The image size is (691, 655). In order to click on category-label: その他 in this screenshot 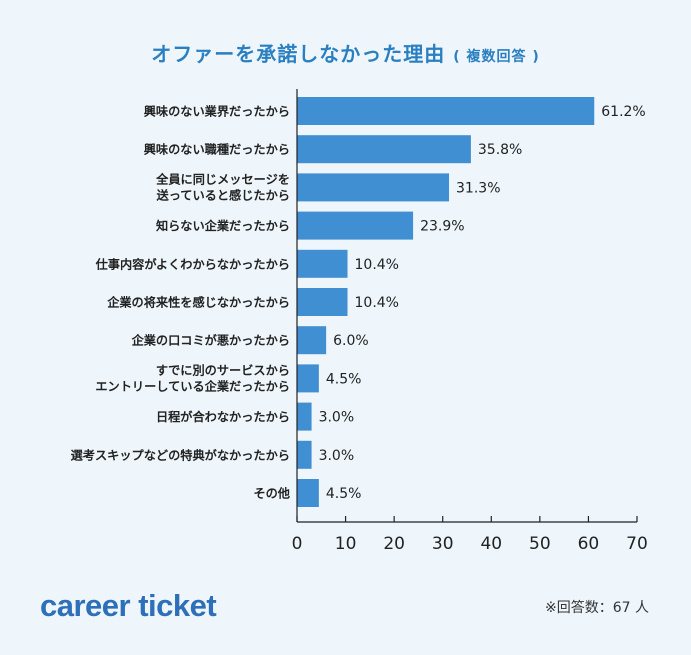, I will do `click(271, 493)`.